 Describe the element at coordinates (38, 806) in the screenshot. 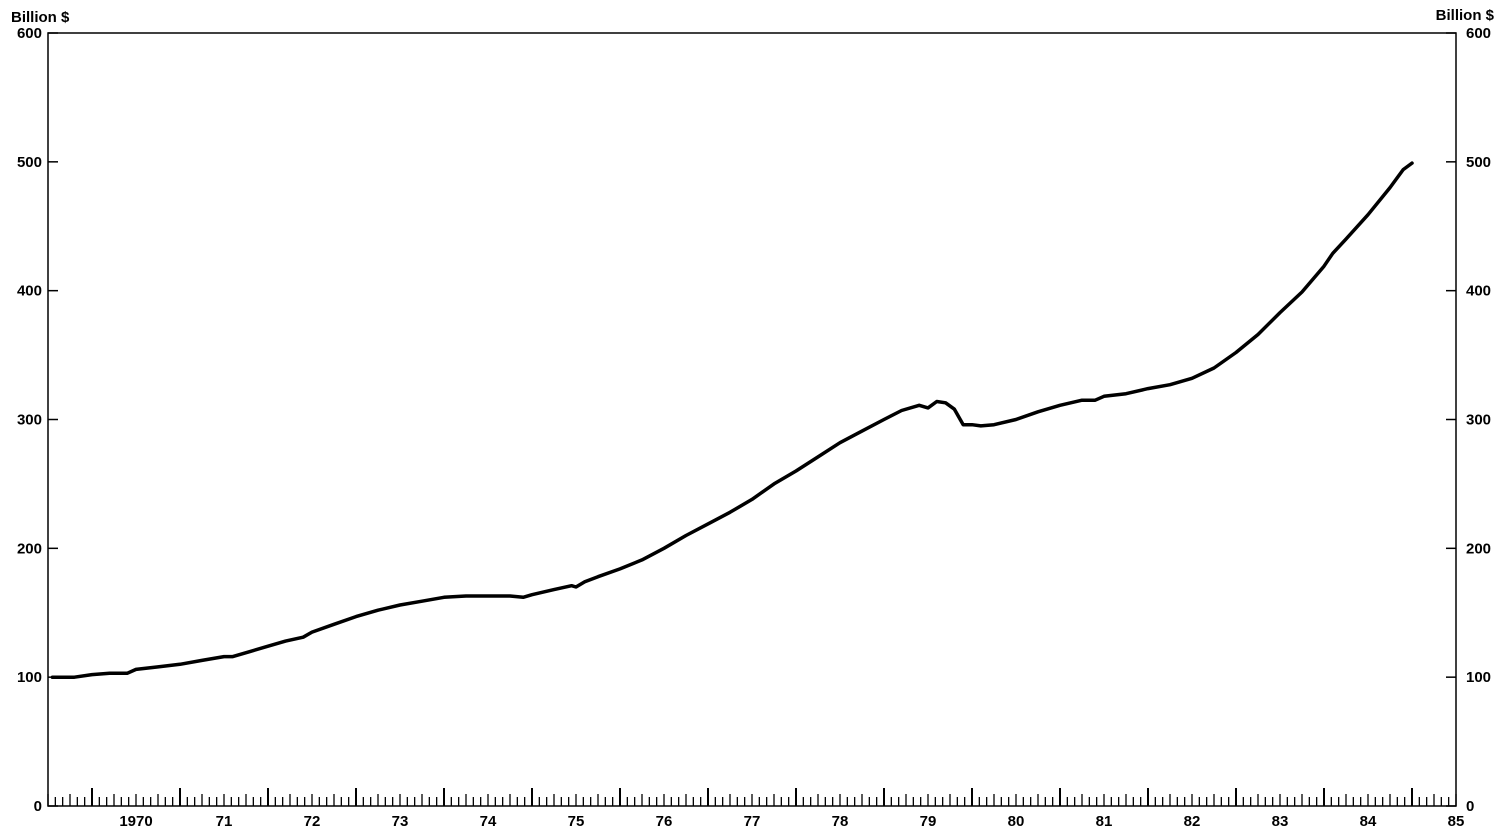

I see `y-tick-label-left: 0` at that location.